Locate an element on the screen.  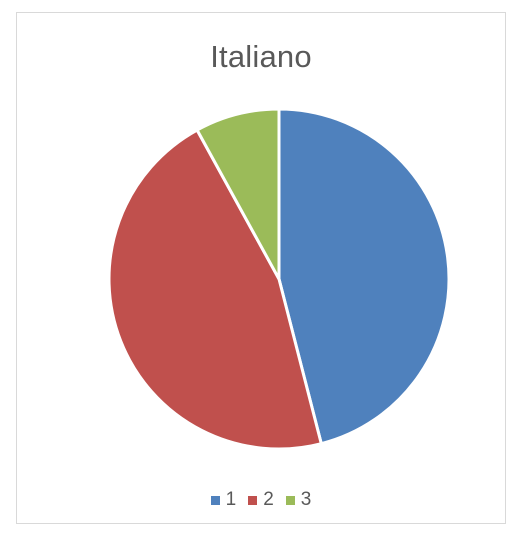
legend-item-3: 3 is located at coordinates (298, 500).